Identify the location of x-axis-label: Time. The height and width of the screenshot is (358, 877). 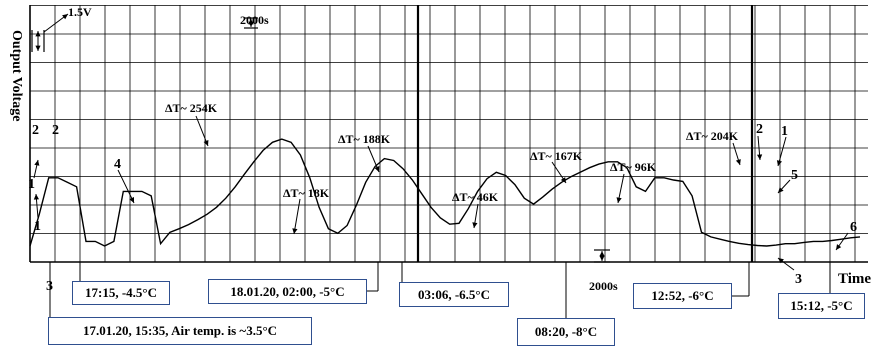
(854, 279).